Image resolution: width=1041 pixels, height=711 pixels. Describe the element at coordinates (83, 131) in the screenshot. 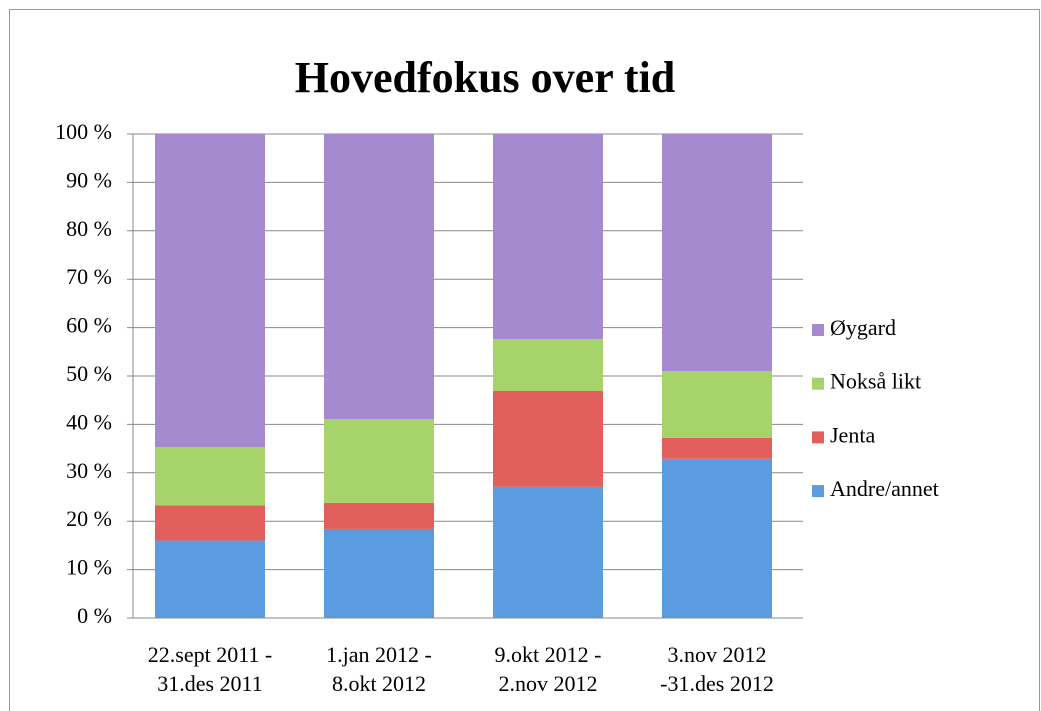

I see `y-tick-label: 100 %` at that location.